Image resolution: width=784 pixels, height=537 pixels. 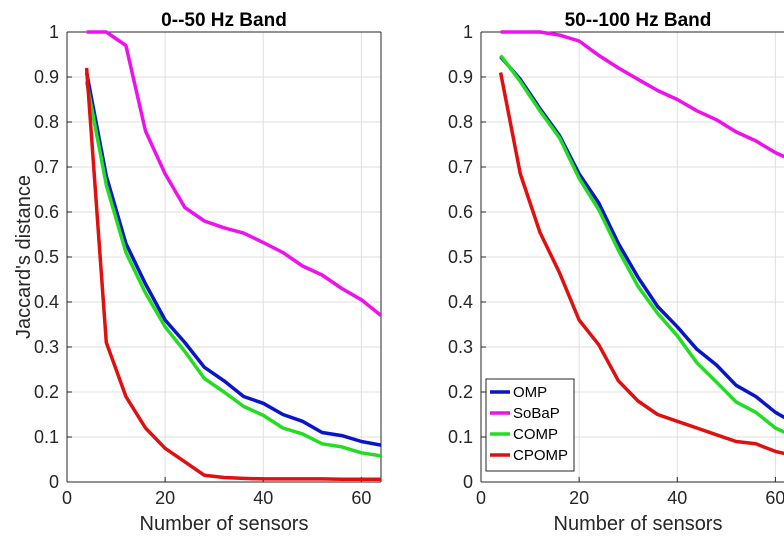 What do you see at coordinates (224, 20) in the screenshot?
I see `chart-title: 0--50 Hz Band` at bounding box center [224, 20].